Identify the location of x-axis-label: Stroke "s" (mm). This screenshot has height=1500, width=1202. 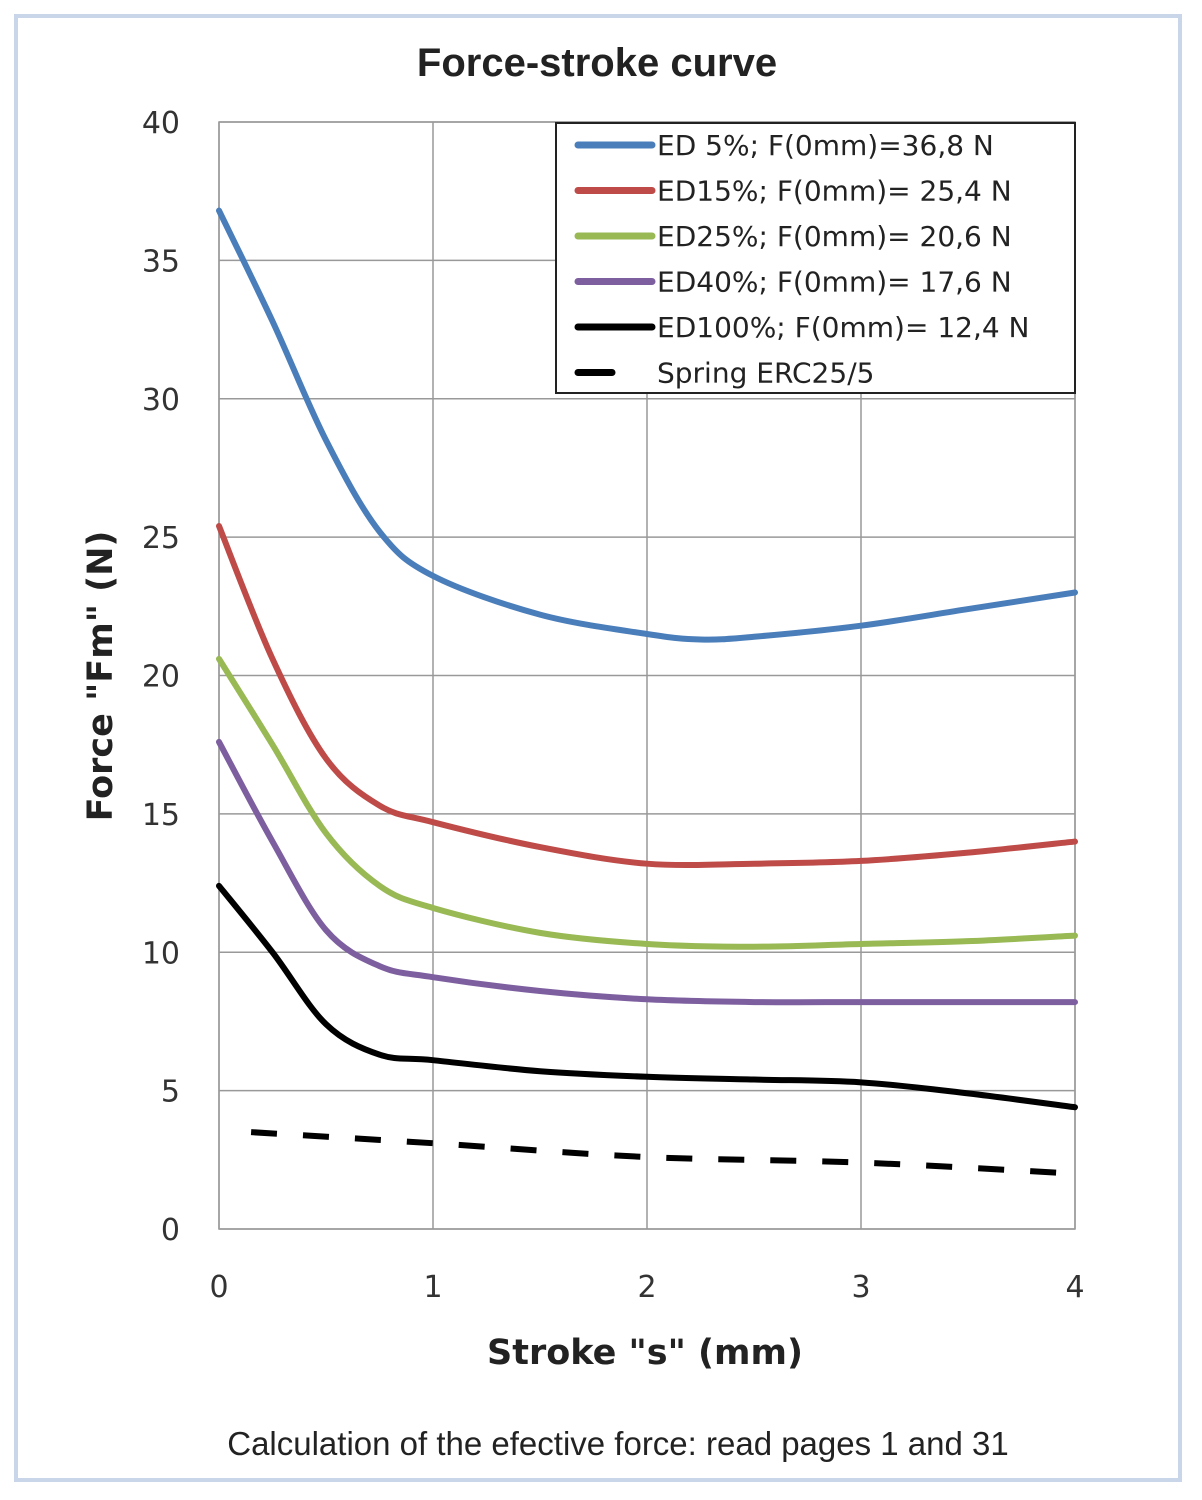
(645, 1353).